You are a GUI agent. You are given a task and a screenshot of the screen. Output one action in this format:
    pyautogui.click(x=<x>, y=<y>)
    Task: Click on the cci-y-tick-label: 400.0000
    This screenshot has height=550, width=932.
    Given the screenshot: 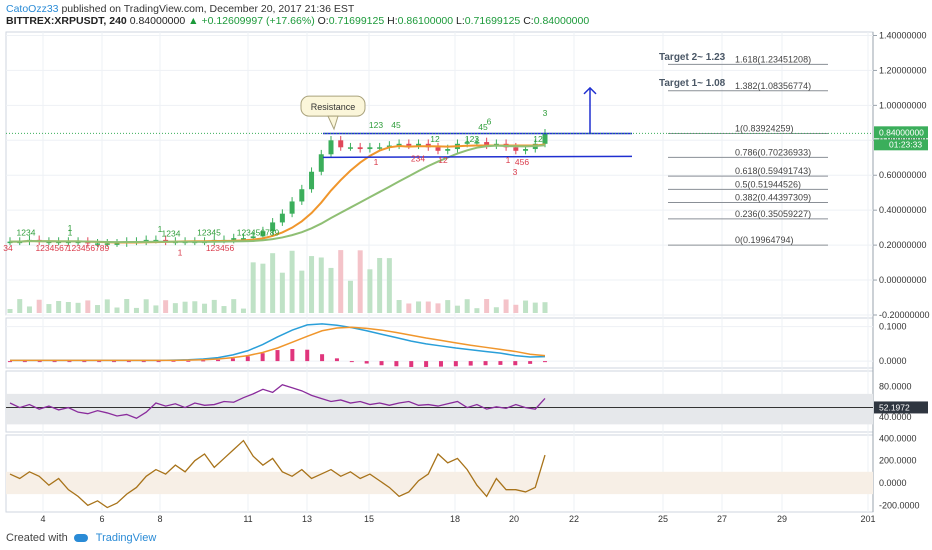 What is the action you would take?
    pyautogui.click(x=898, y=438)
    